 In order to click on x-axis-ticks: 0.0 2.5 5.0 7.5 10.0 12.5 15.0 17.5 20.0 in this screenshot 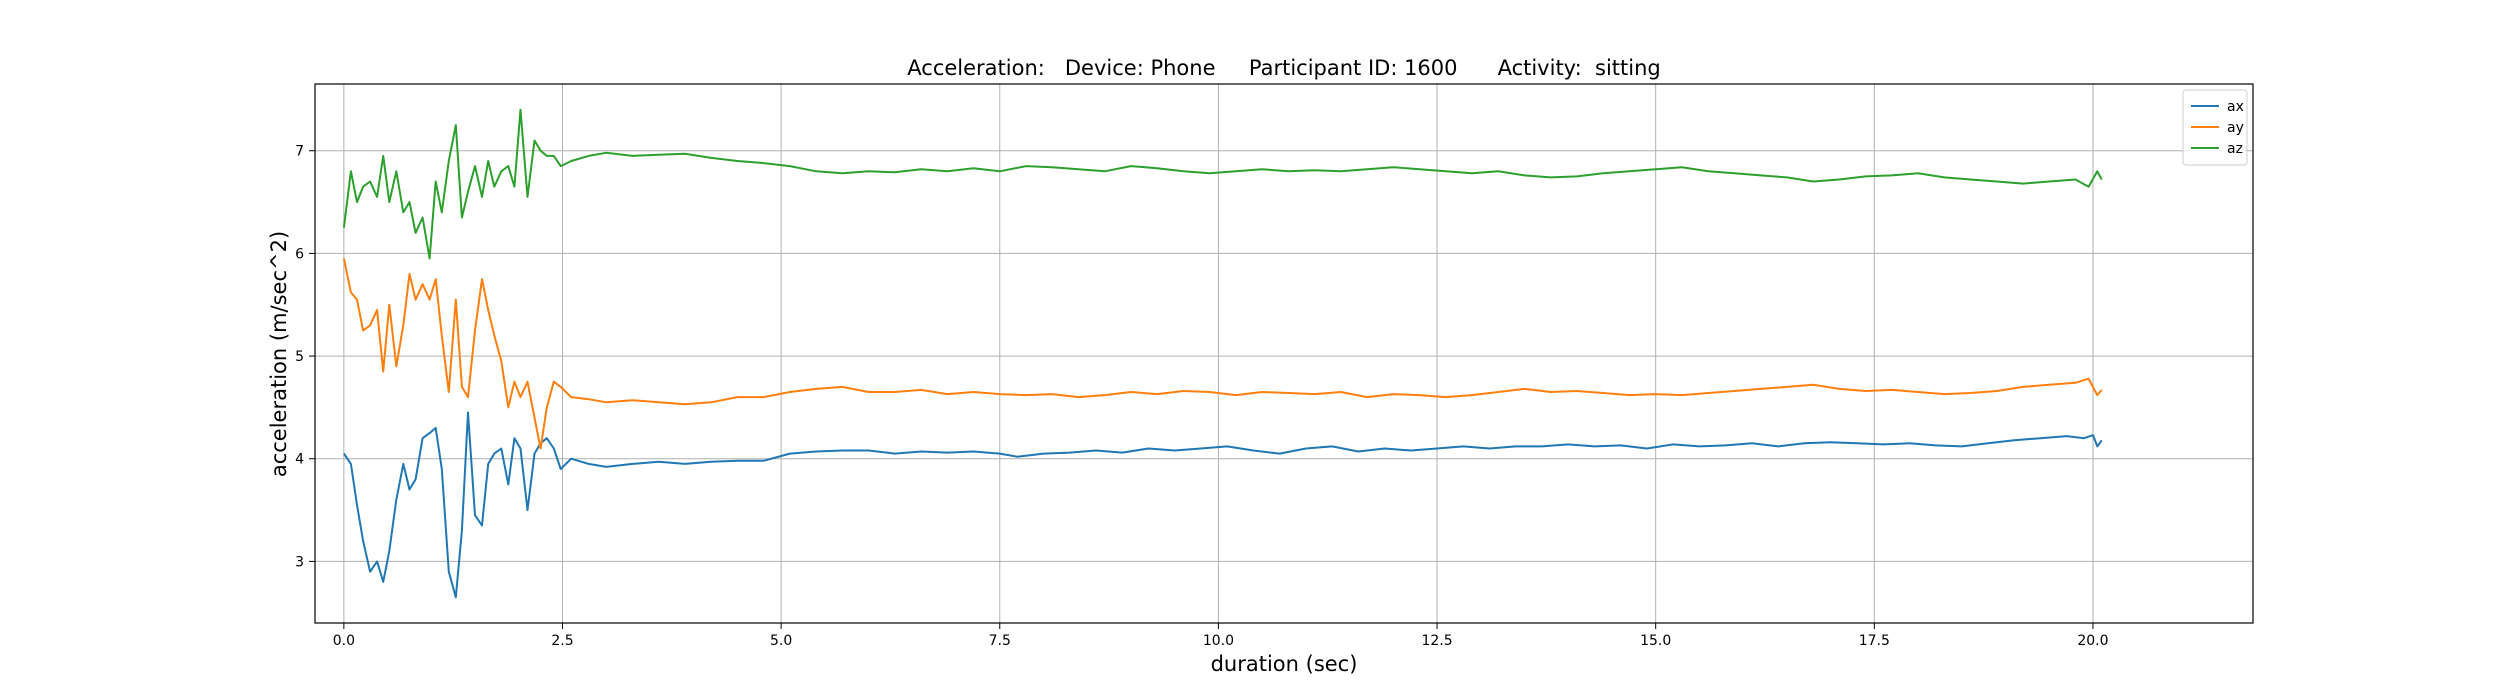, I will do `click(1221, 636)`.